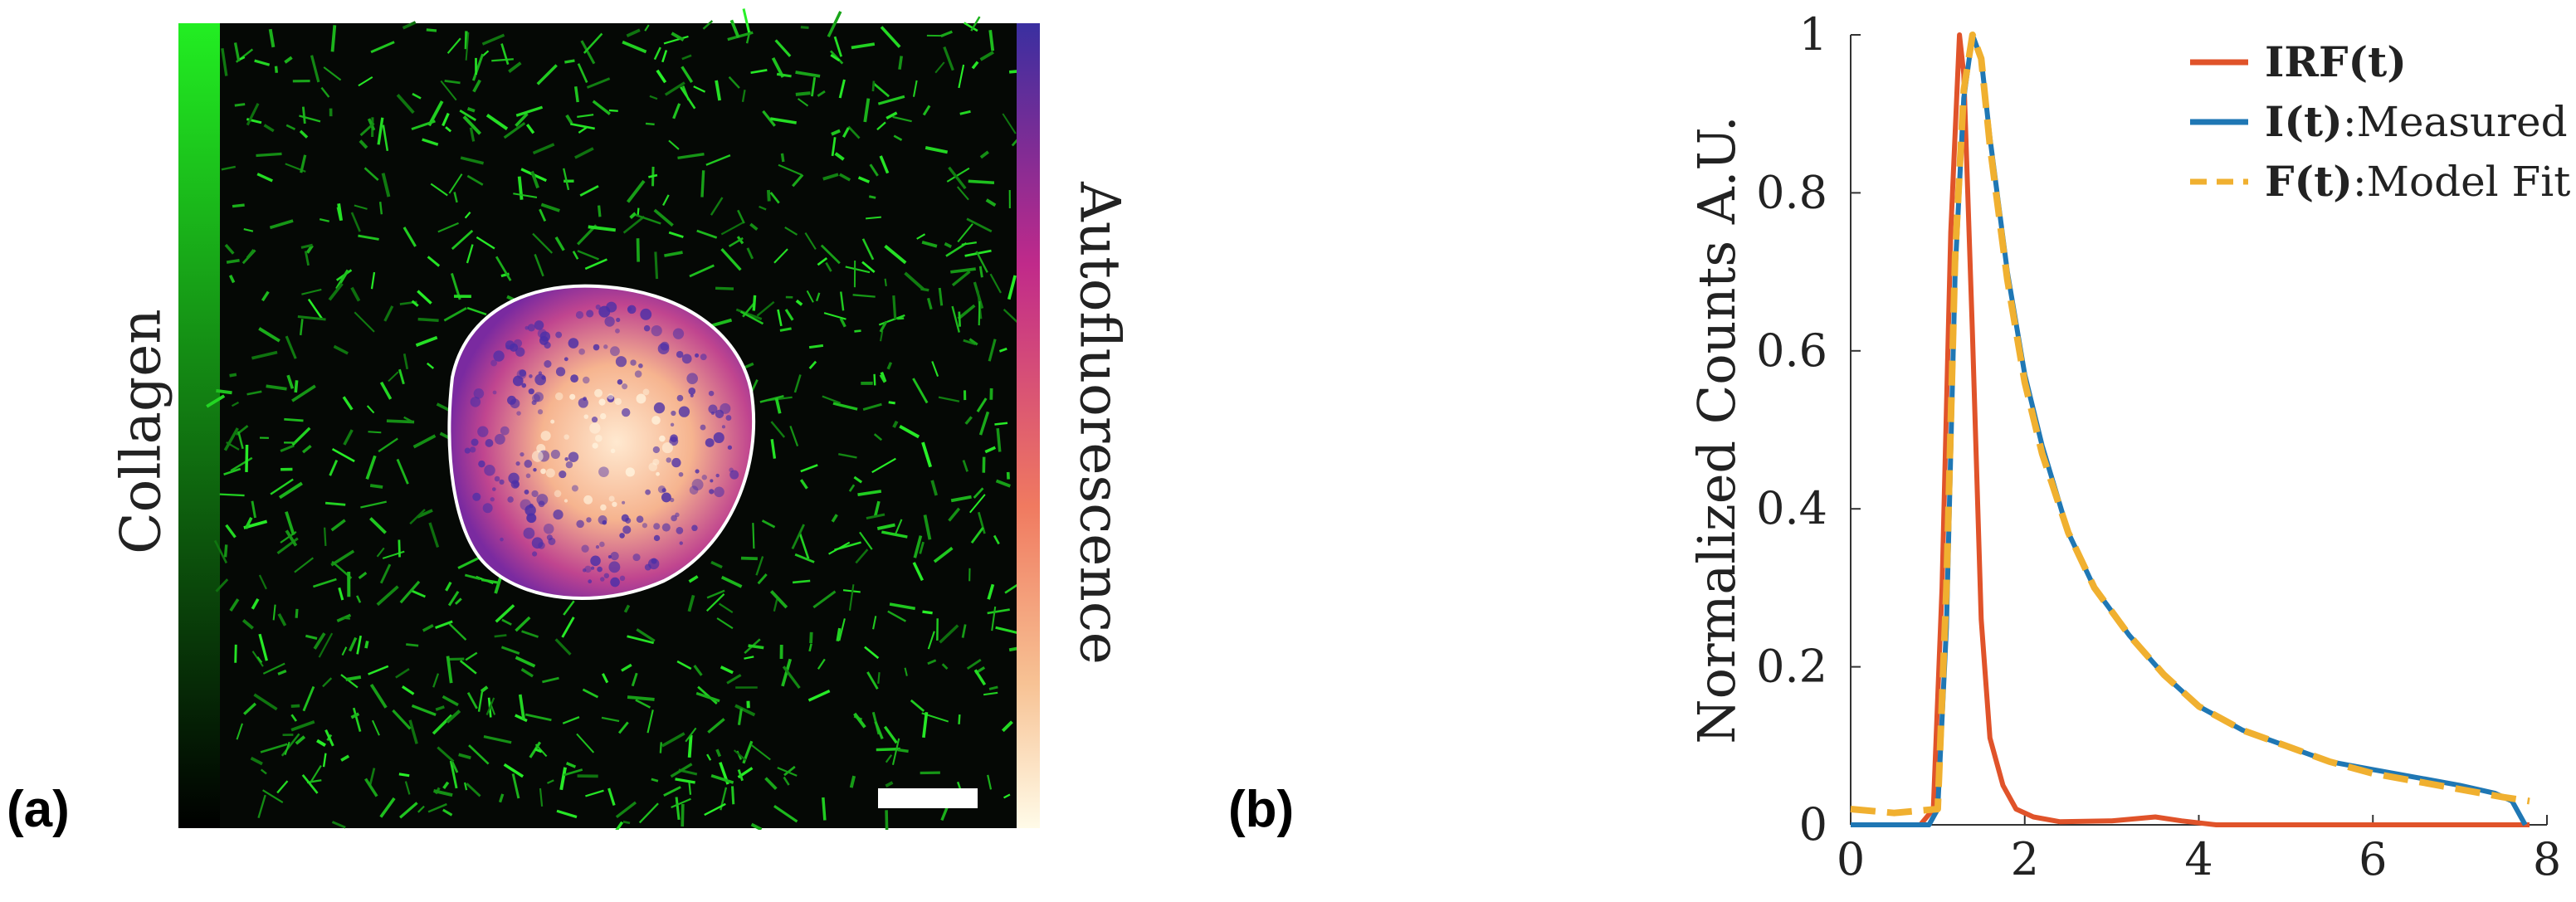 This screenshot has width=2576, height=902. What do you see at coordinates (1792, 350) in the screenshot?
I see `y-tick-label: 0.6` at bounding box center [1792, 350].